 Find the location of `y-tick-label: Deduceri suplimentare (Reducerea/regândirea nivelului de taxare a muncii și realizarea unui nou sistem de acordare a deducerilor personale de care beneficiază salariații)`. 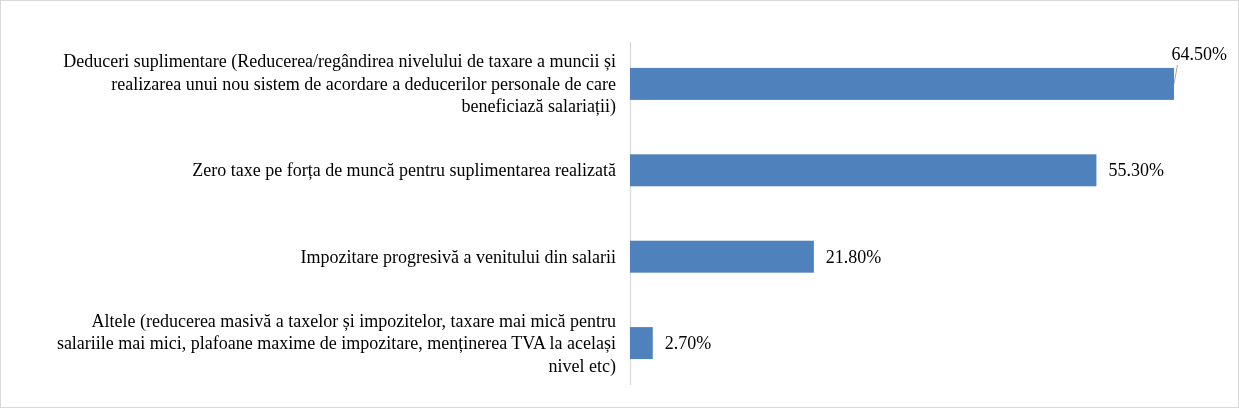

y-tick-label: Deduceri suplimentare (Reducerea/regândirea nivelului de taxare a muncii și realizarea unui nou sistem de acordare a deducerilor personale de care beneficiază salariații) is located at coordinates (340, 84).